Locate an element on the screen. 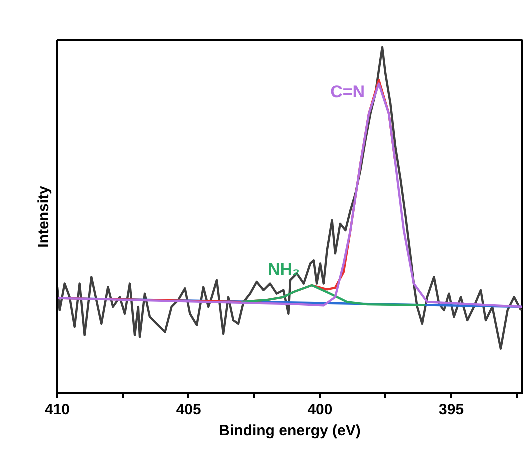  x-tick-label: 395 is located at coordinates (451, 410).